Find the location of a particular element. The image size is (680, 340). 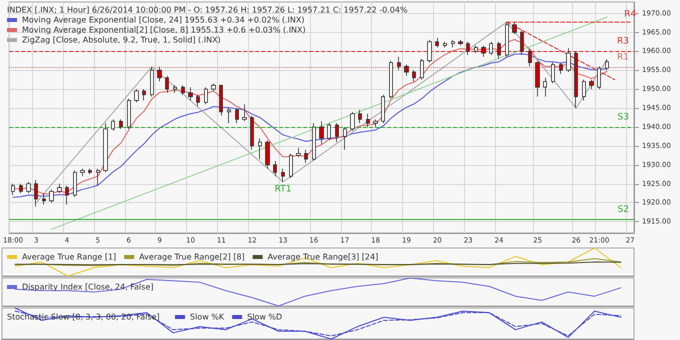

legend-label: Slow %D is located at coordinates (264, 317).